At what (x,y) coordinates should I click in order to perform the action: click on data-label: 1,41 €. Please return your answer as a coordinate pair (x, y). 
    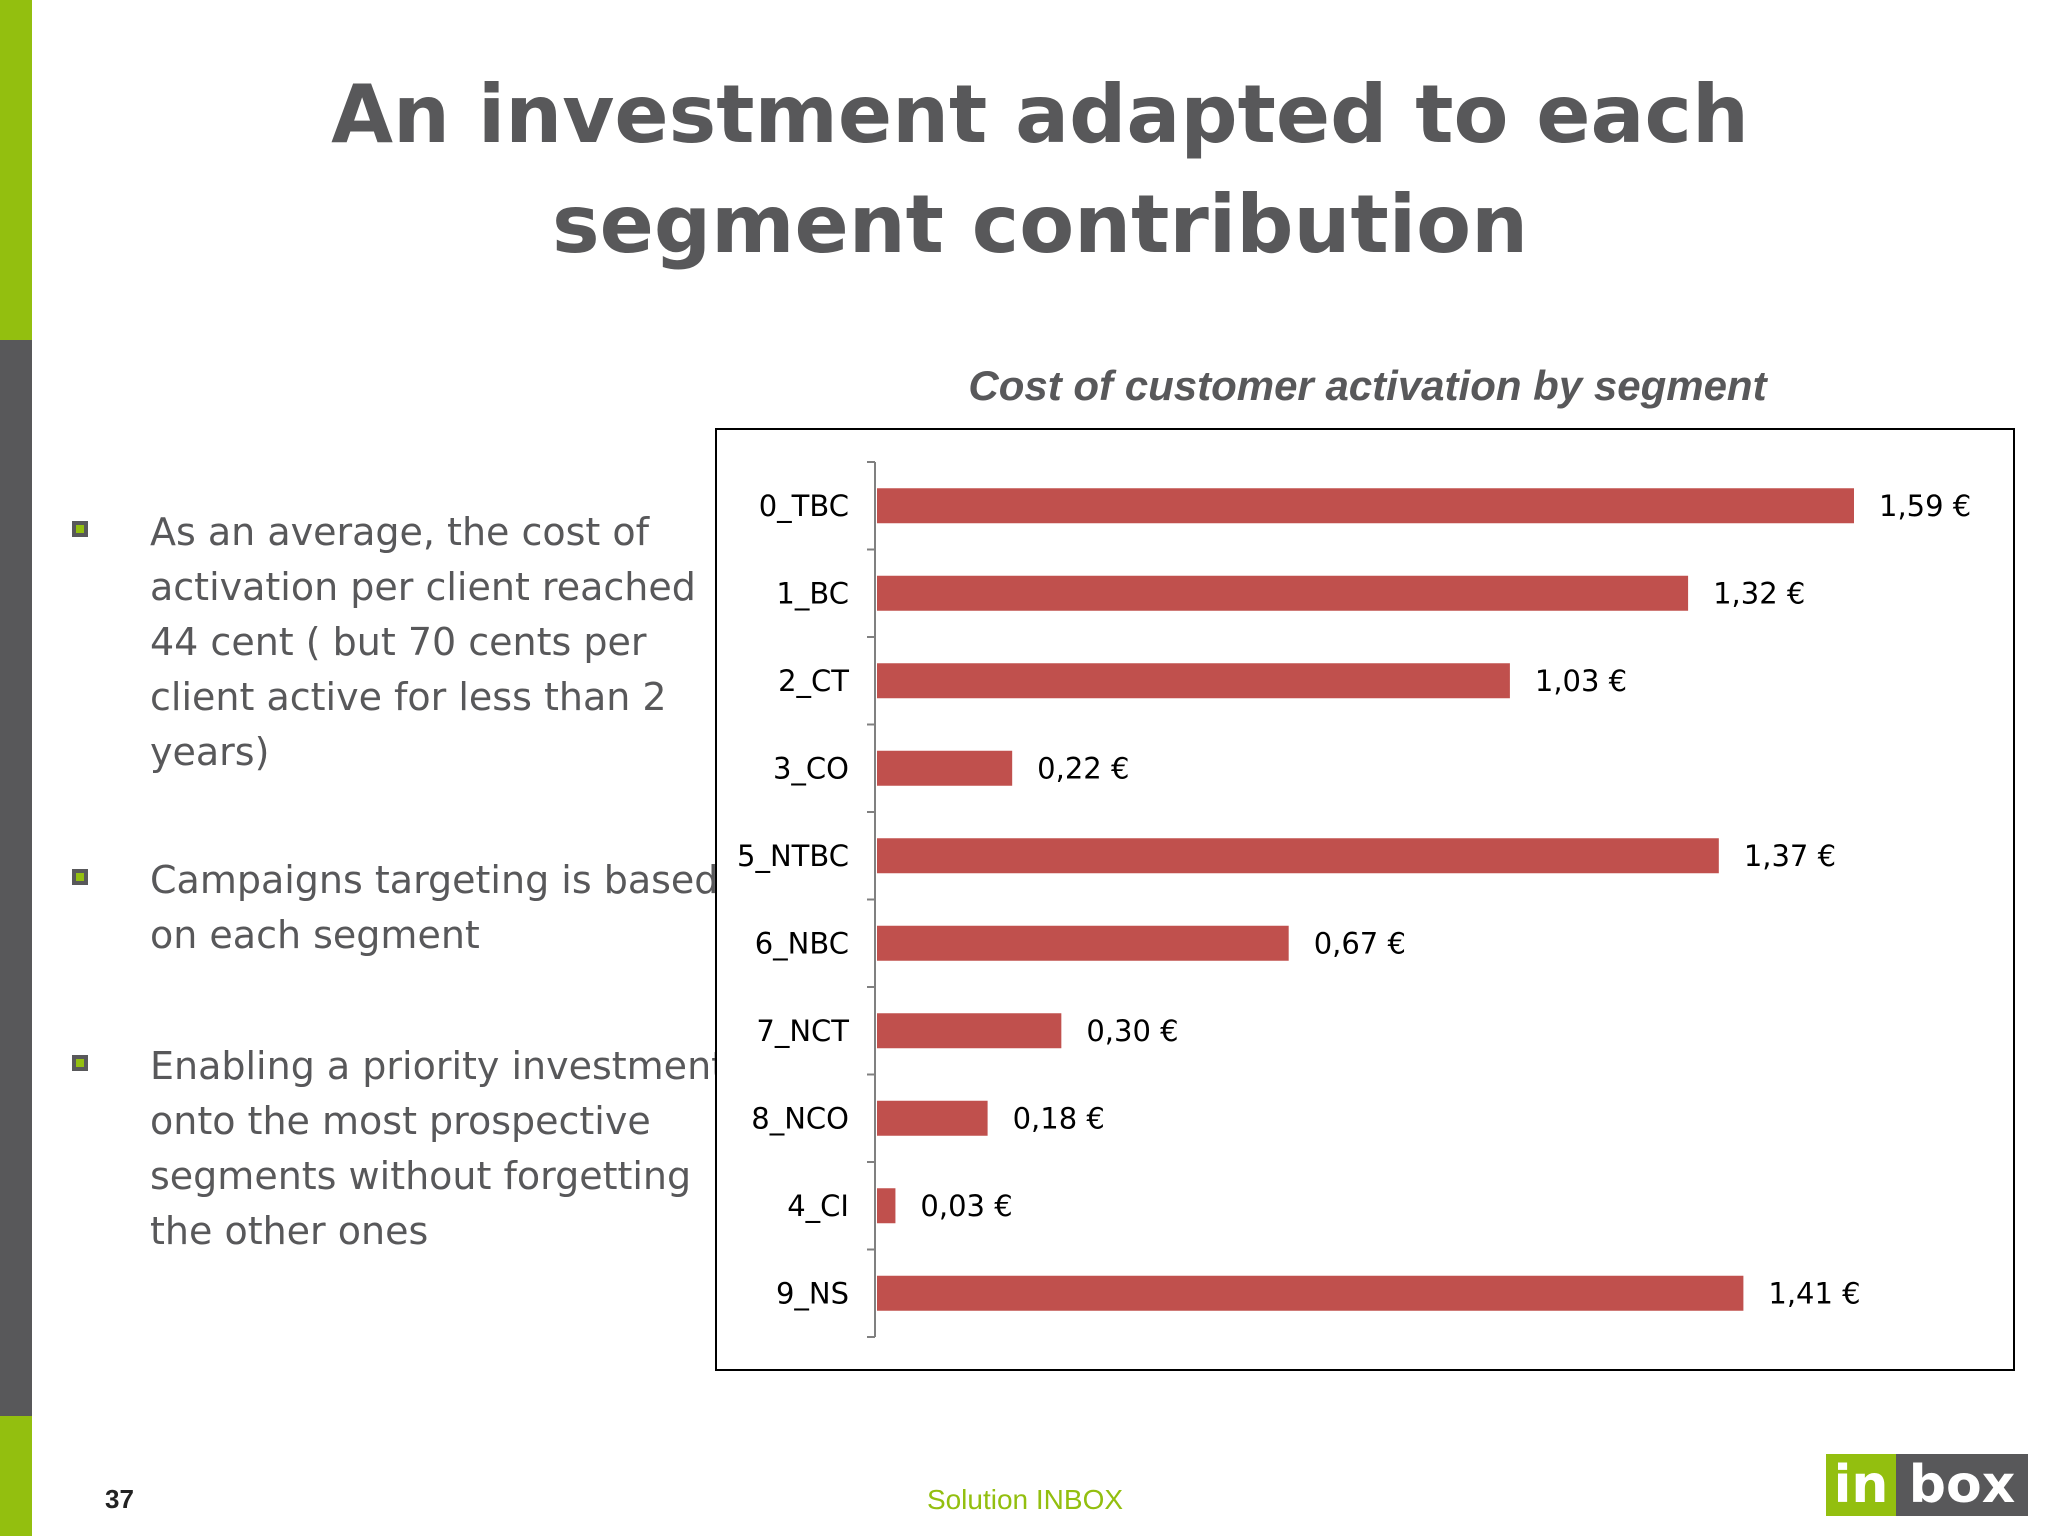
    Looking at the image, I should click on (1814, 1293).